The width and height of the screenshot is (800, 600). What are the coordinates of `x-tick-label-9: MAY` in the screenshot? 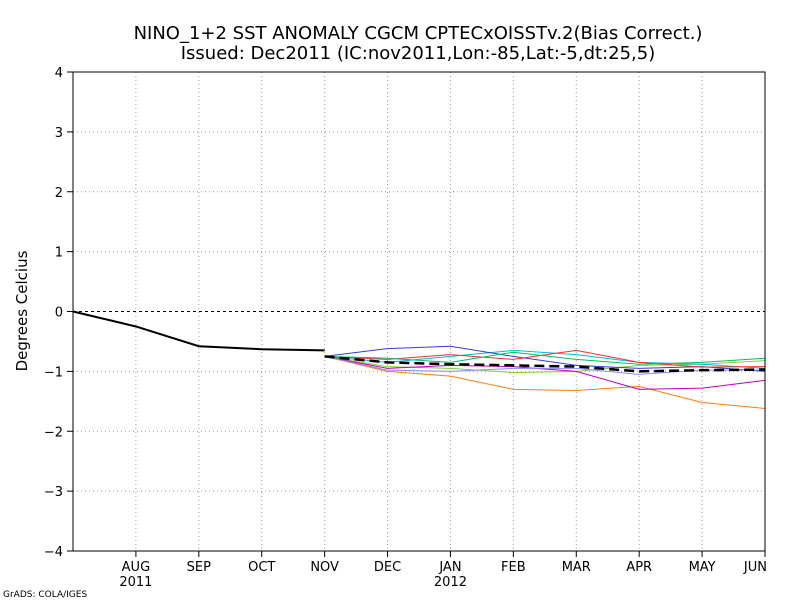 It's located at (702, 567).